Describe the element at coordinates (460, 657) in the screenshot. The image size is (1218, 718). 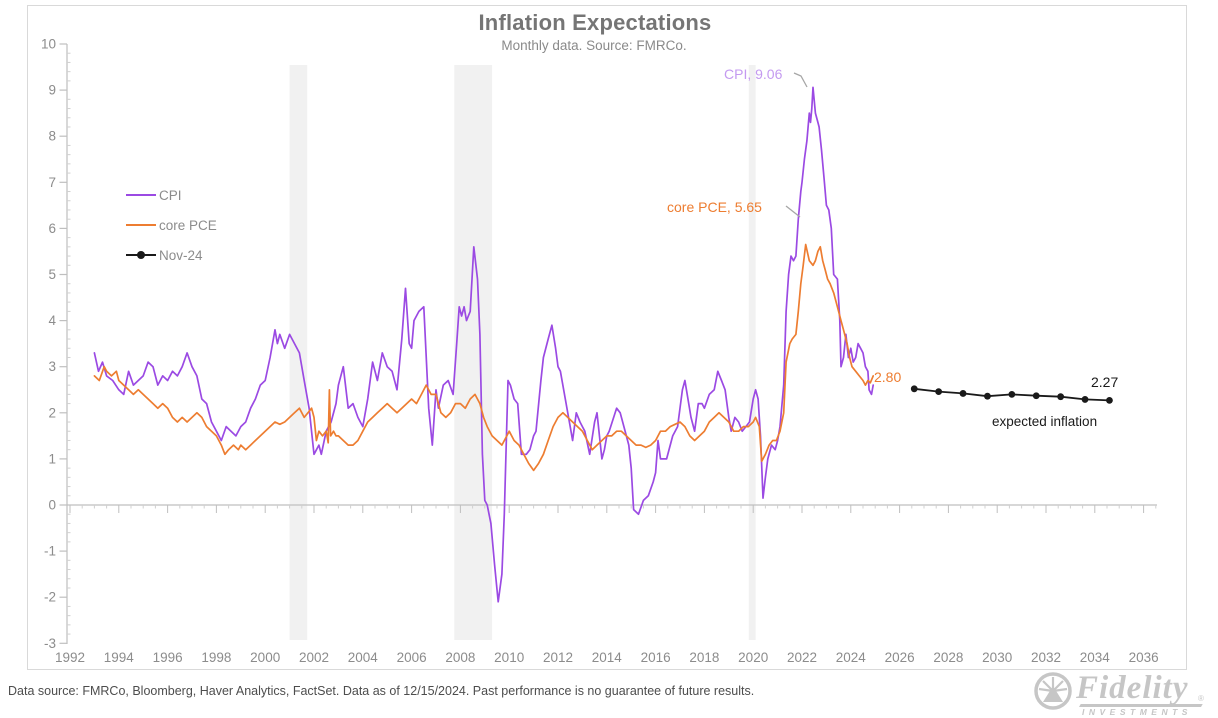
I see `svg-text: 2008` at that location.